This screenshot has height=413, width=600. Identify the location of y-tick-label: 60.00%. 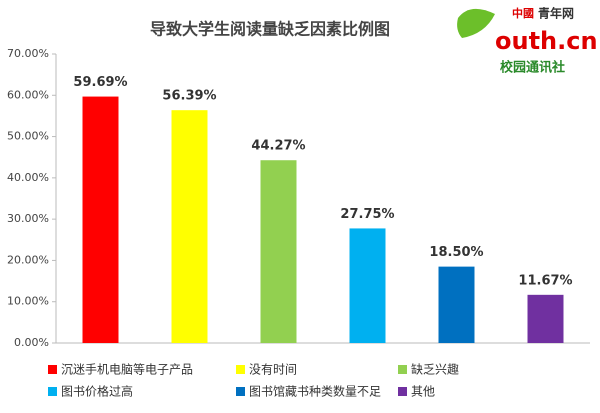
(28, 94).